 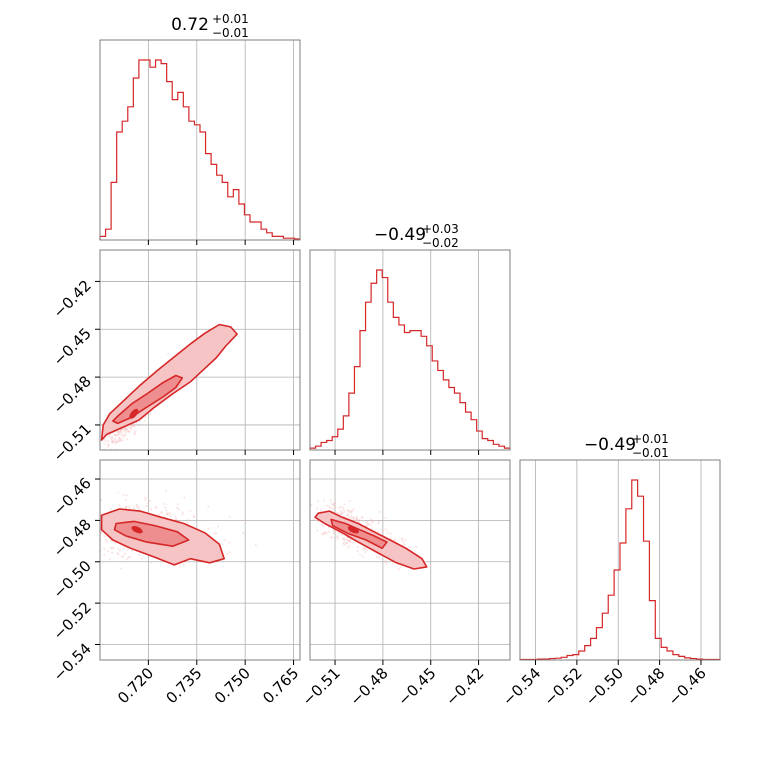 I want to click on x-tick-label: −0.52, so click(x=562, y=686).